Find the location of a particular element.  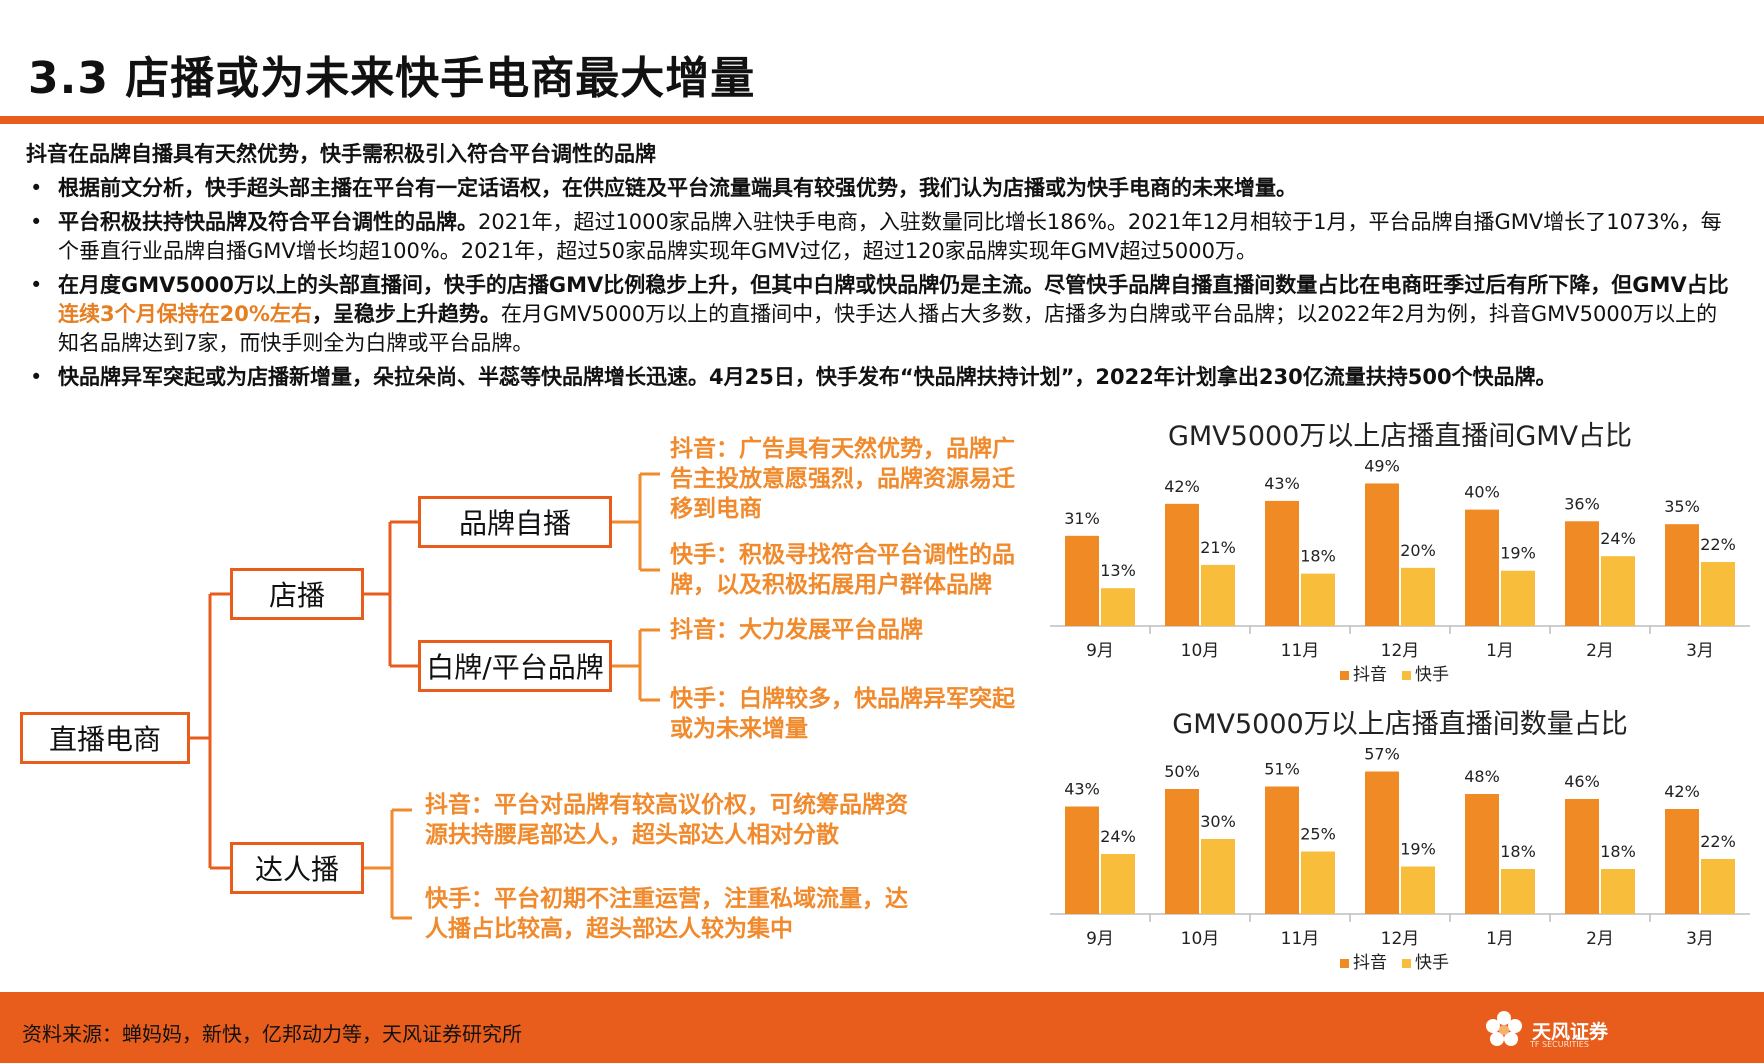

chart-1-data-label: 36% is located at coordinates (1582, 503).